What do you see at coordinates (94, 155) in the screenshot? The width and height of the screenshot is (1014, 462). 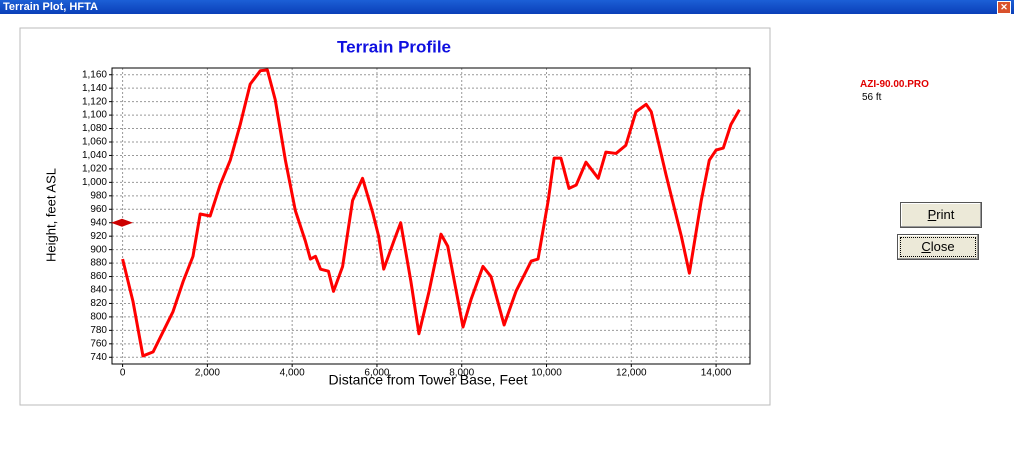 I see `y-tick-label: 1,040` at bounding box center [94, 155].